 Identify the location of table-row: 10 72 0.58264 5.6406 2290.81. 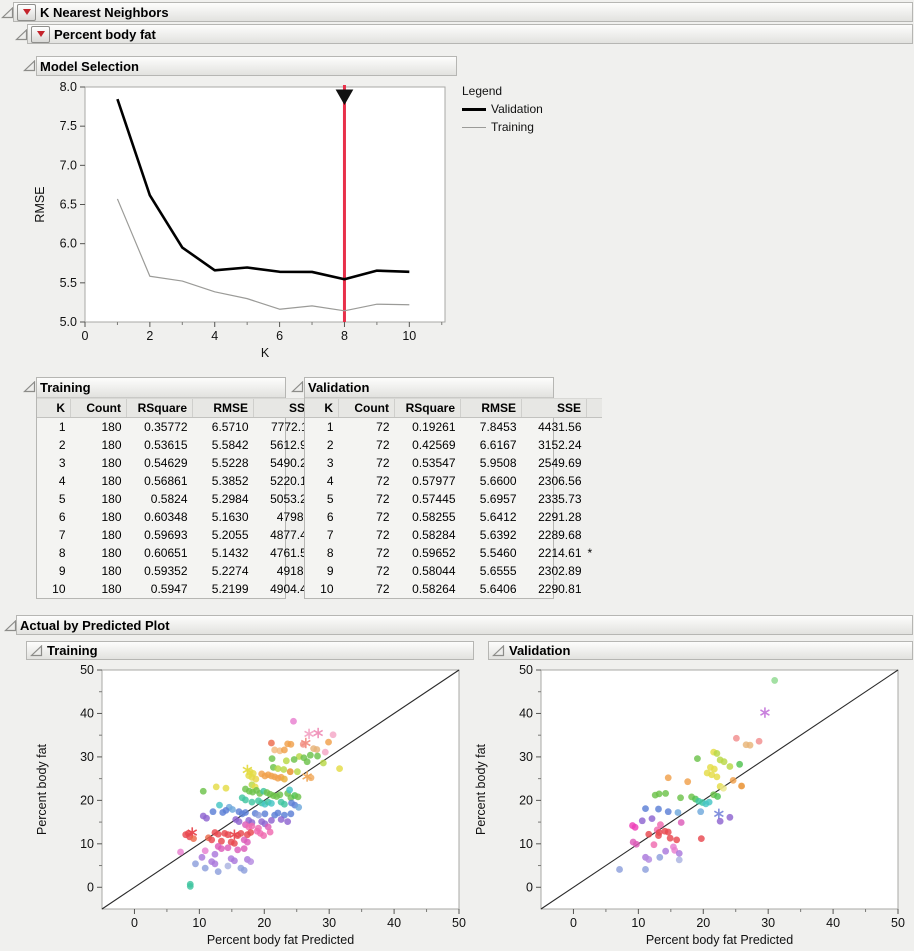
(453, 589).